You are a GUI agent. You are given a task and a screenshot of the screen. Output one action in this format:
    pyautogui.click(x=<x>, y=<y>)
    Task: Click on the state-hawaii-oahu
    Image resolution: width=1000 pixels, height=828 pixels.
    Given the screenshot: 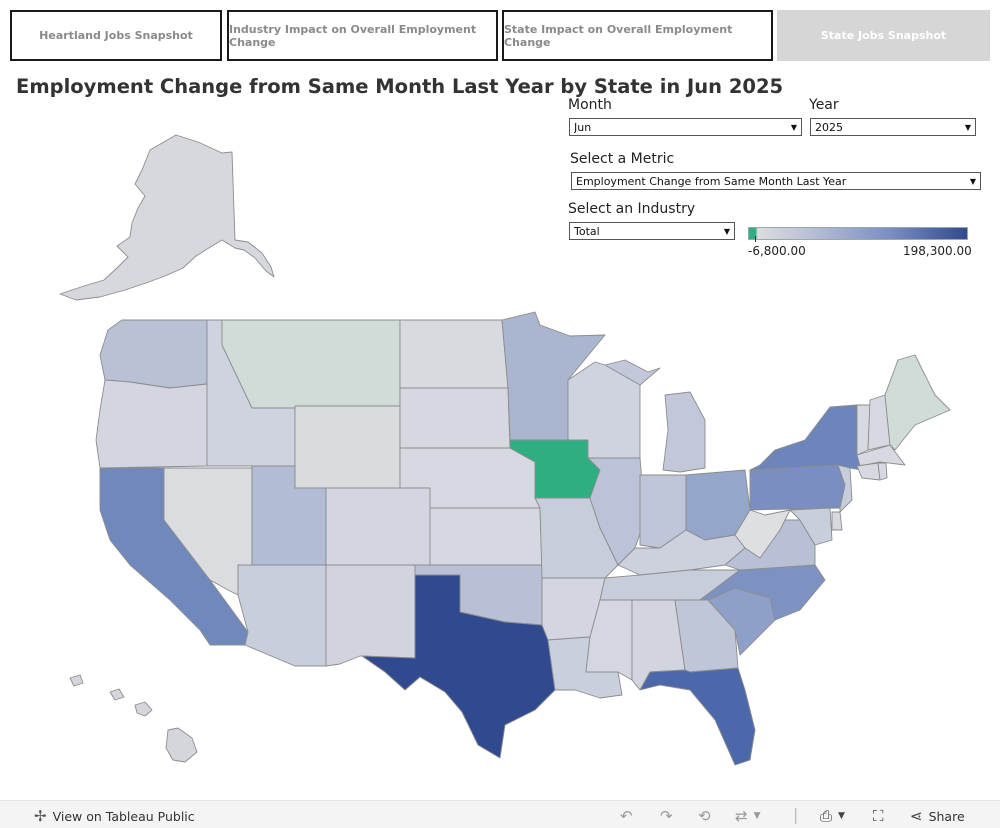 What is the action you would take?
    pyautogui.click(x=117, y=694)
    